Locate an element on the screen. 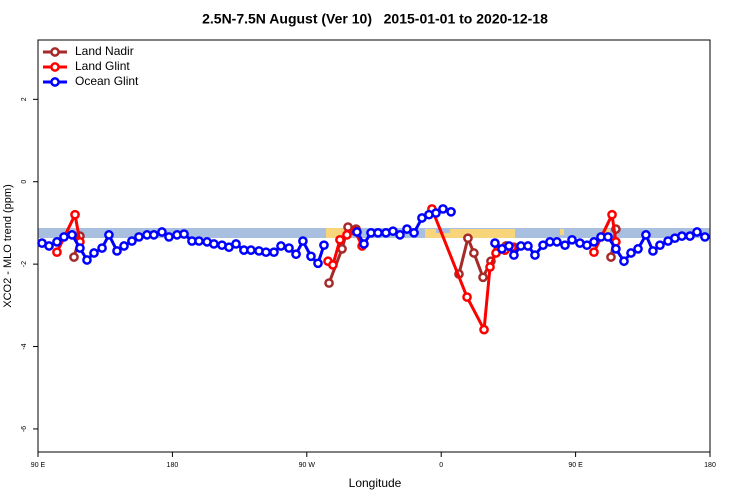 This screenshot has width=750, height=500. x-axis-label: Longitude is located at coordinates (375, 483).